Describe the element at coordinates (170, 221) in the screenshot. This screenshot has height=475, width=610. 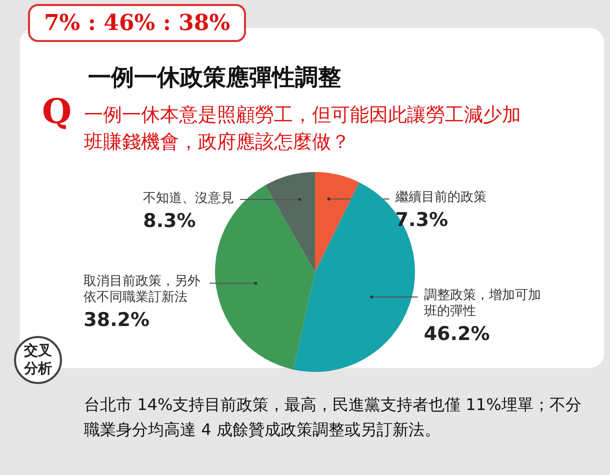
I see `data-label: 8.3%` at that location.